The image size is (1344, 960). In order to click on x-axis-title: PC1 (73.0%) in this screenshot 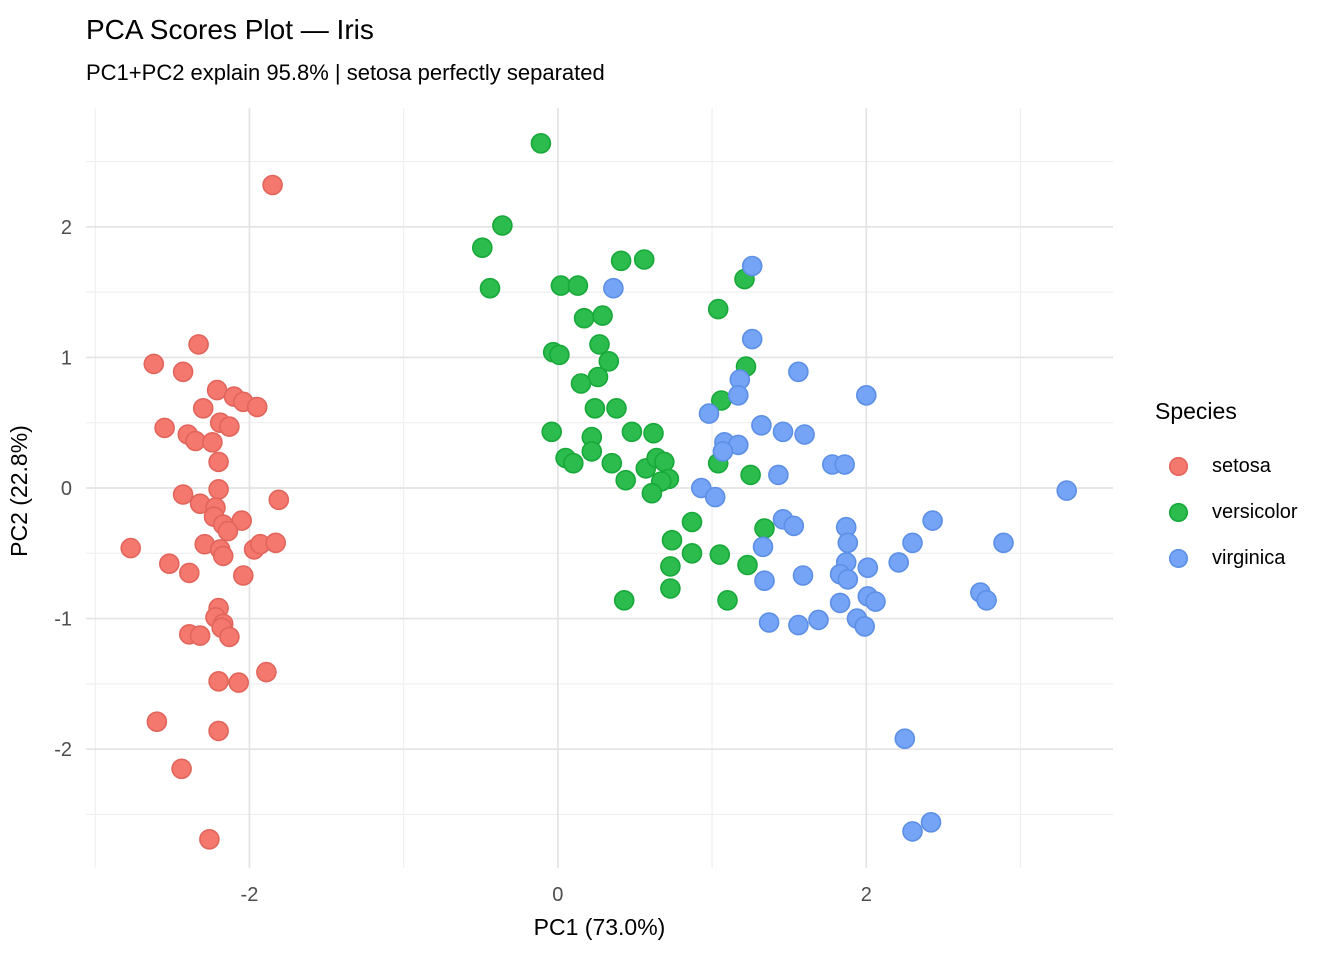, I will do `click(599, 927)`.